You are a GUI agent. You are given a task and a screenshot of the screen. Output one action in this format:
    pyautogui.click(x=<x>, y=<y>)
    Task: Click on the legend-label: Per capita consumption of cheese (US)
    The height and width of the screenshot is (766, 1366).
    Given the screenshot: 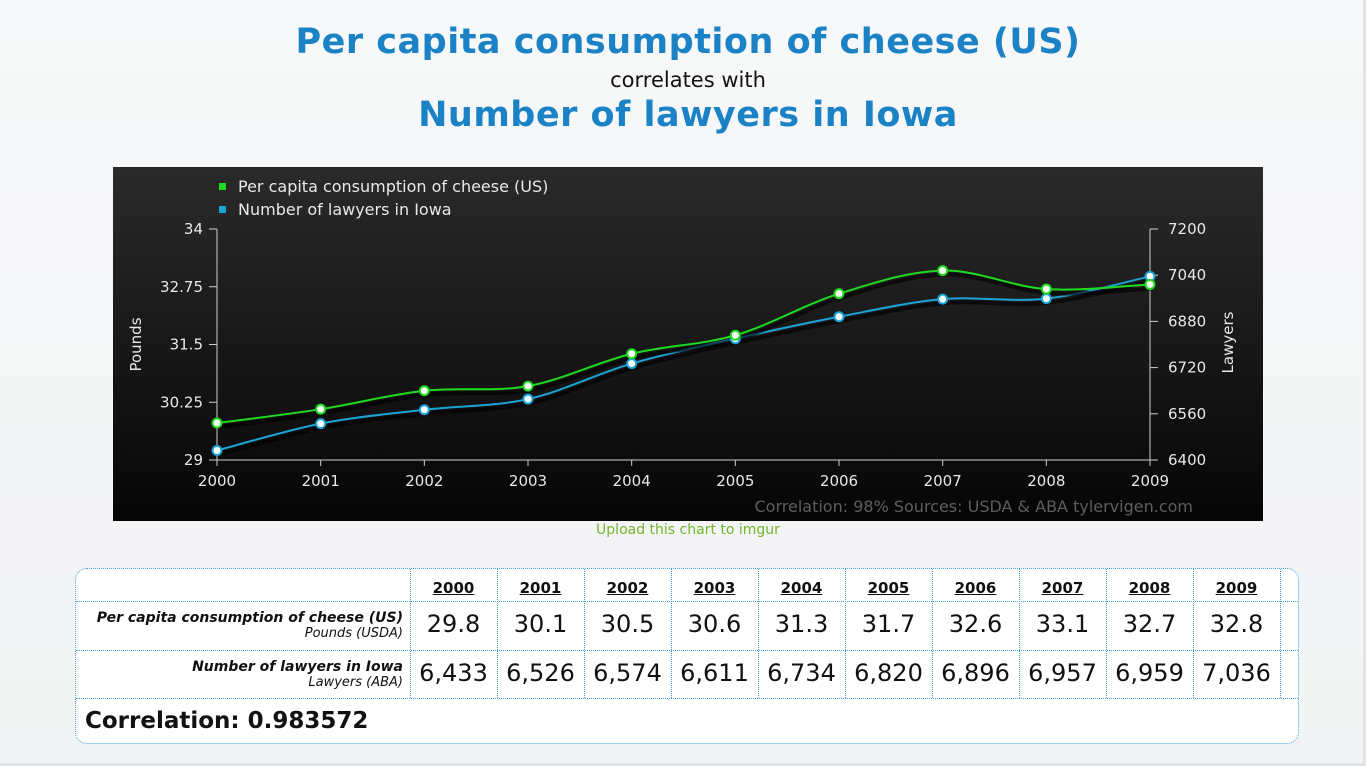 What is the action you would take?
    pyautogui.click(x=393, y=186)
    